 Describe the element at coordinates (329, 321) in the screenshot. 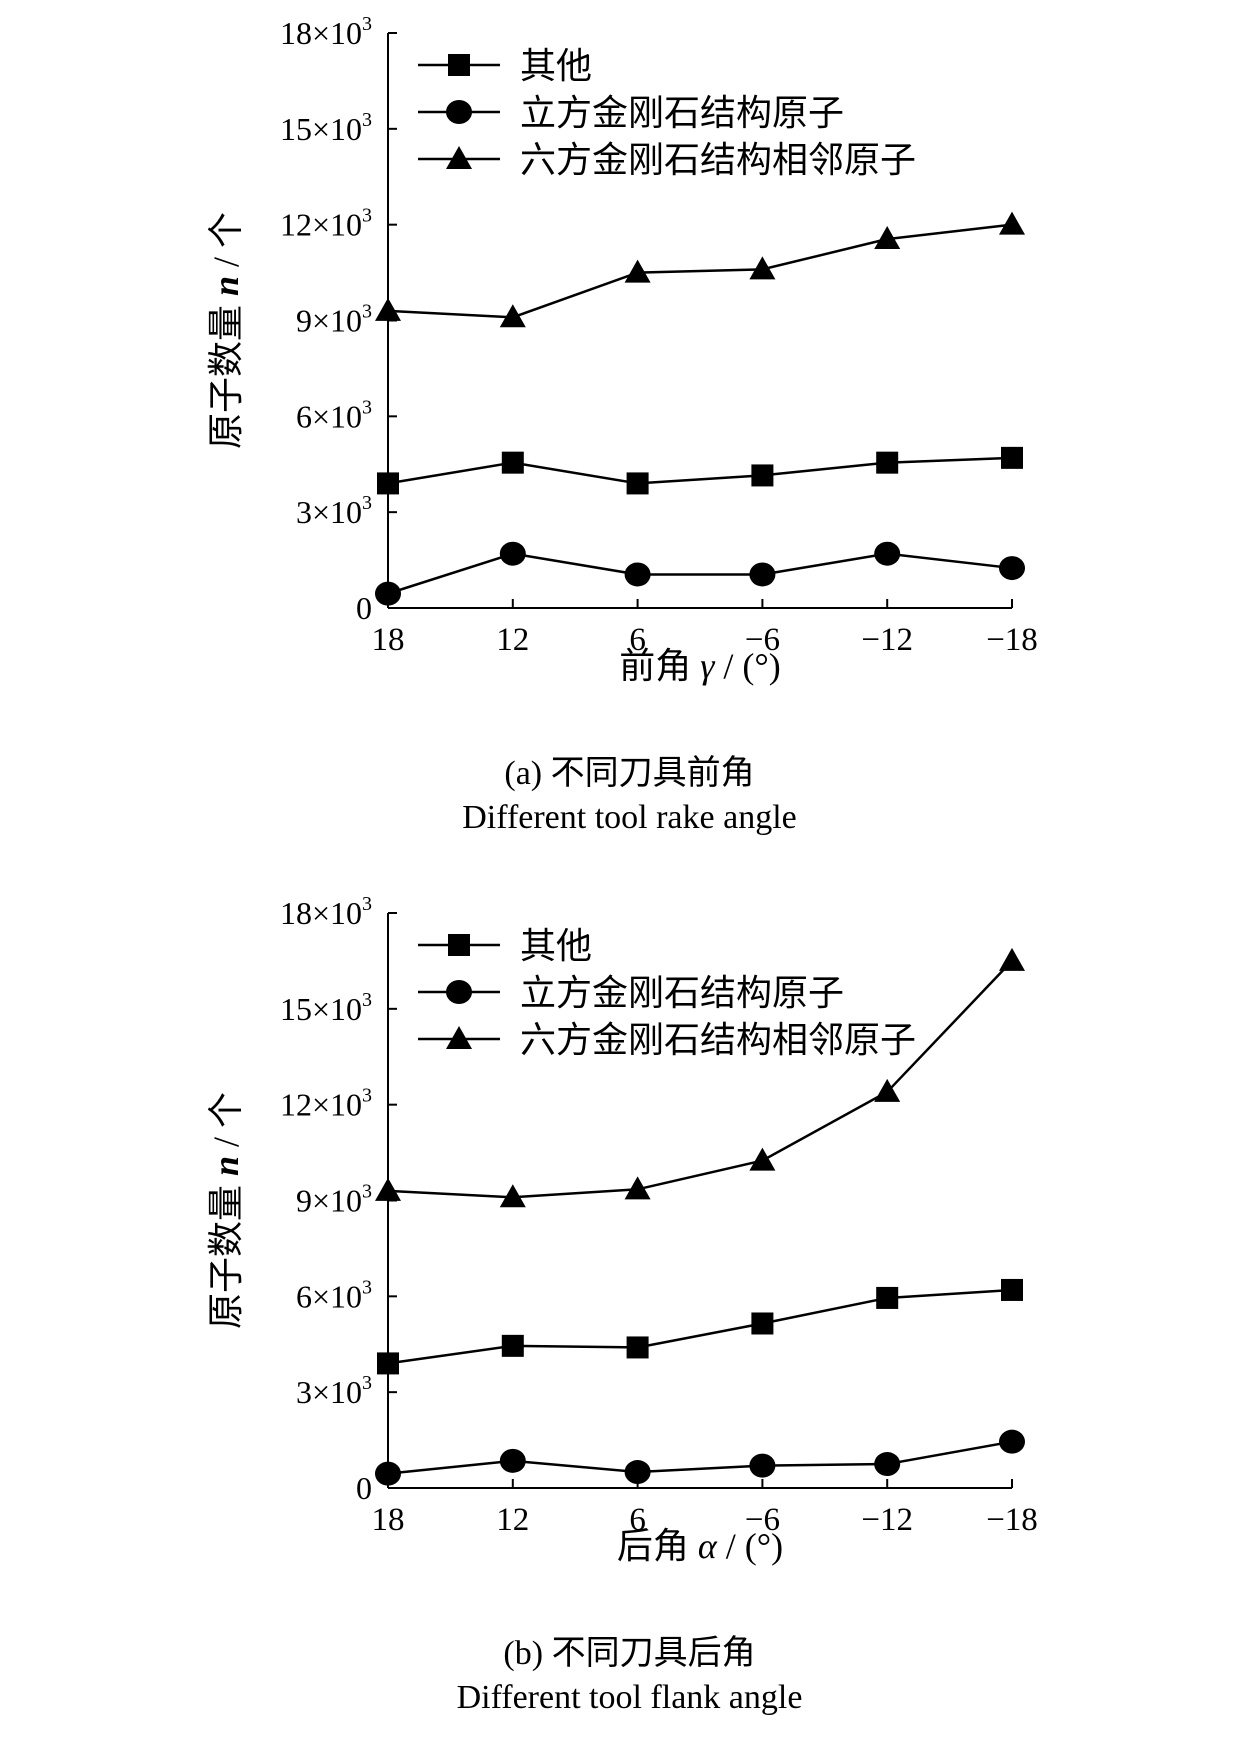

I see `chart-a-y-tick-mantissa: 9×10` at that location.